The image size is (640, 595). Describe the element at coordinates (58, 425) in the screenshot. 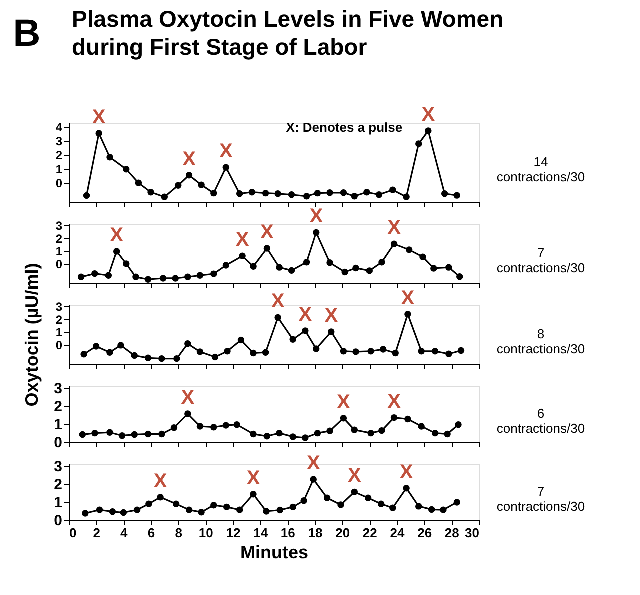

I see `y-tick-label: 1` at that location.